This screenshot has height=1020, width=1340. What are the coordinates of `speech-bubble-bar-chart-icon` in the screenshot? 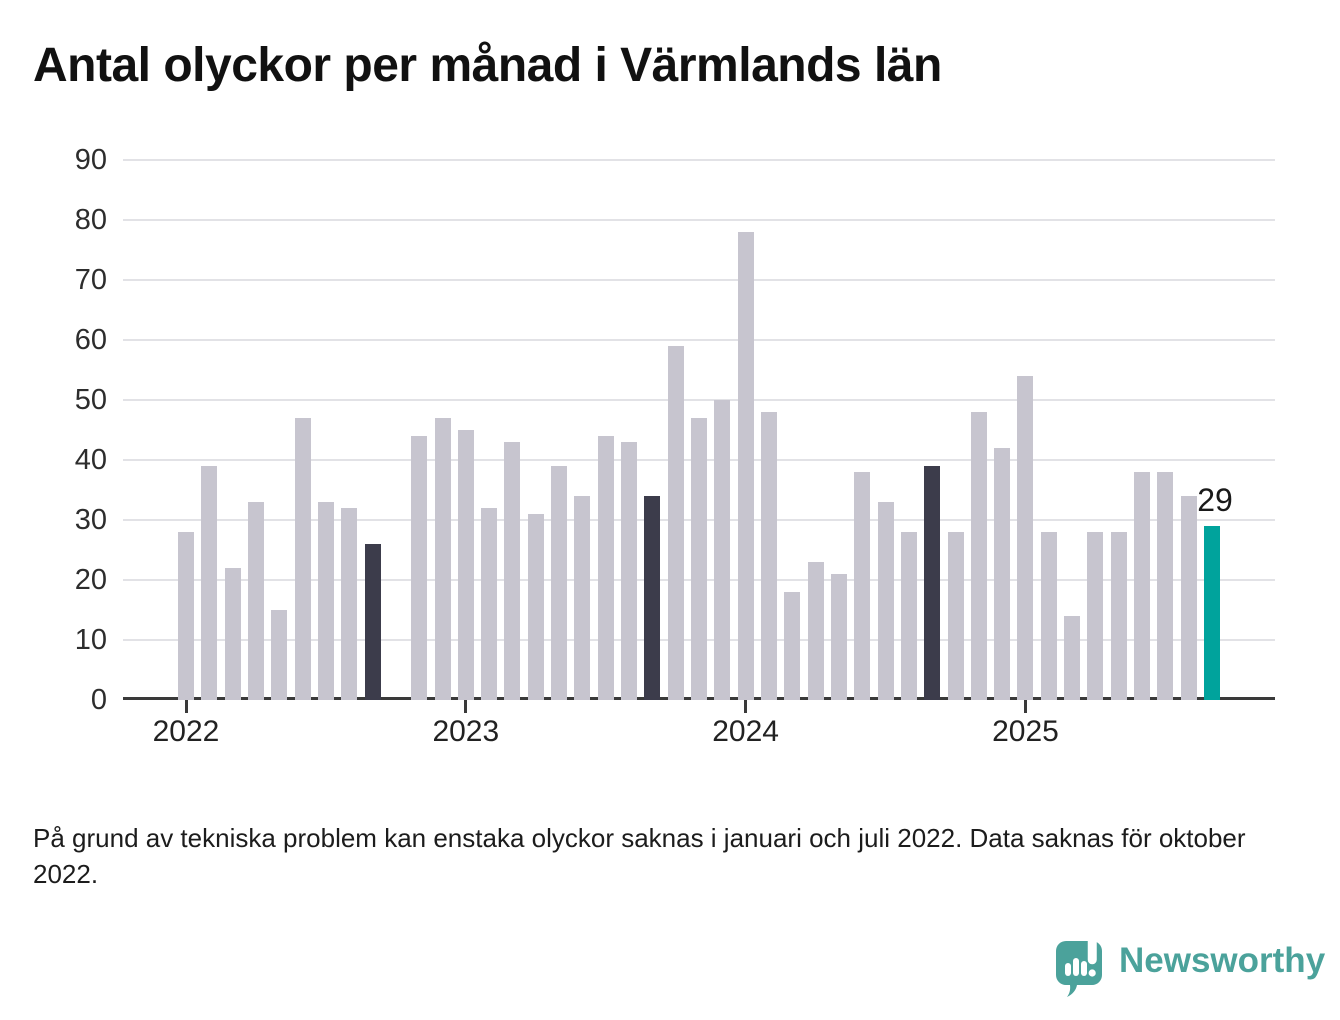 It's located at (1079, 966).